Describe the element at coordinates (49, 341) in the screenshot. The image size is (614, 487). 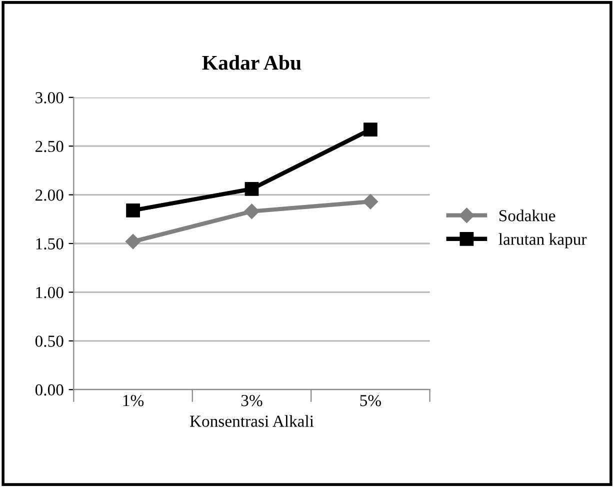
I see `y-tick-label: 0.50` at that location.